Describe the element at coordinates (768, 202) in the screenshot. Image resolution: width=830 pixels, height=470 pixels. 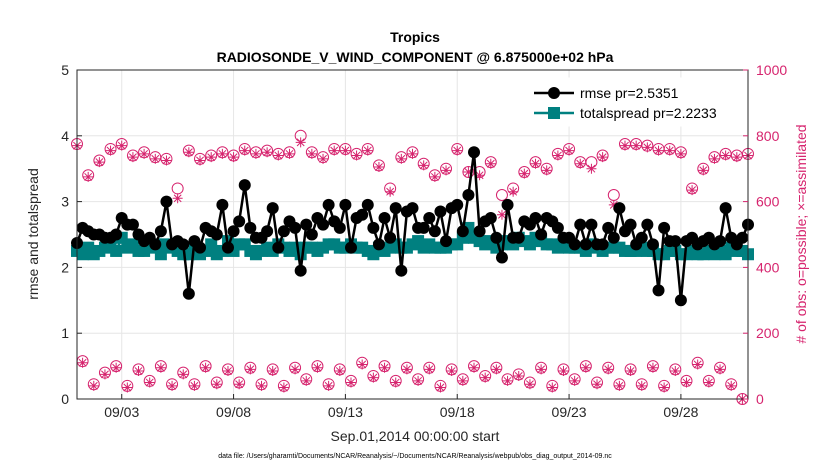
I see `y-tick-label-right: 600` at that location.